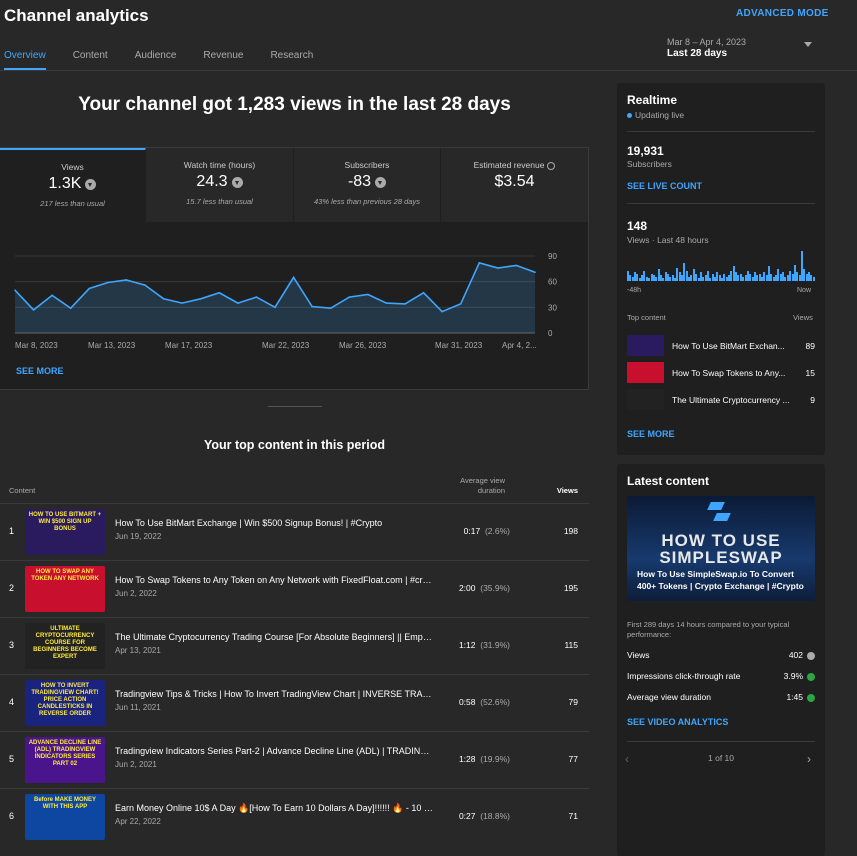  I want to click on chevron-right-icon: ›, so click(809, 759).